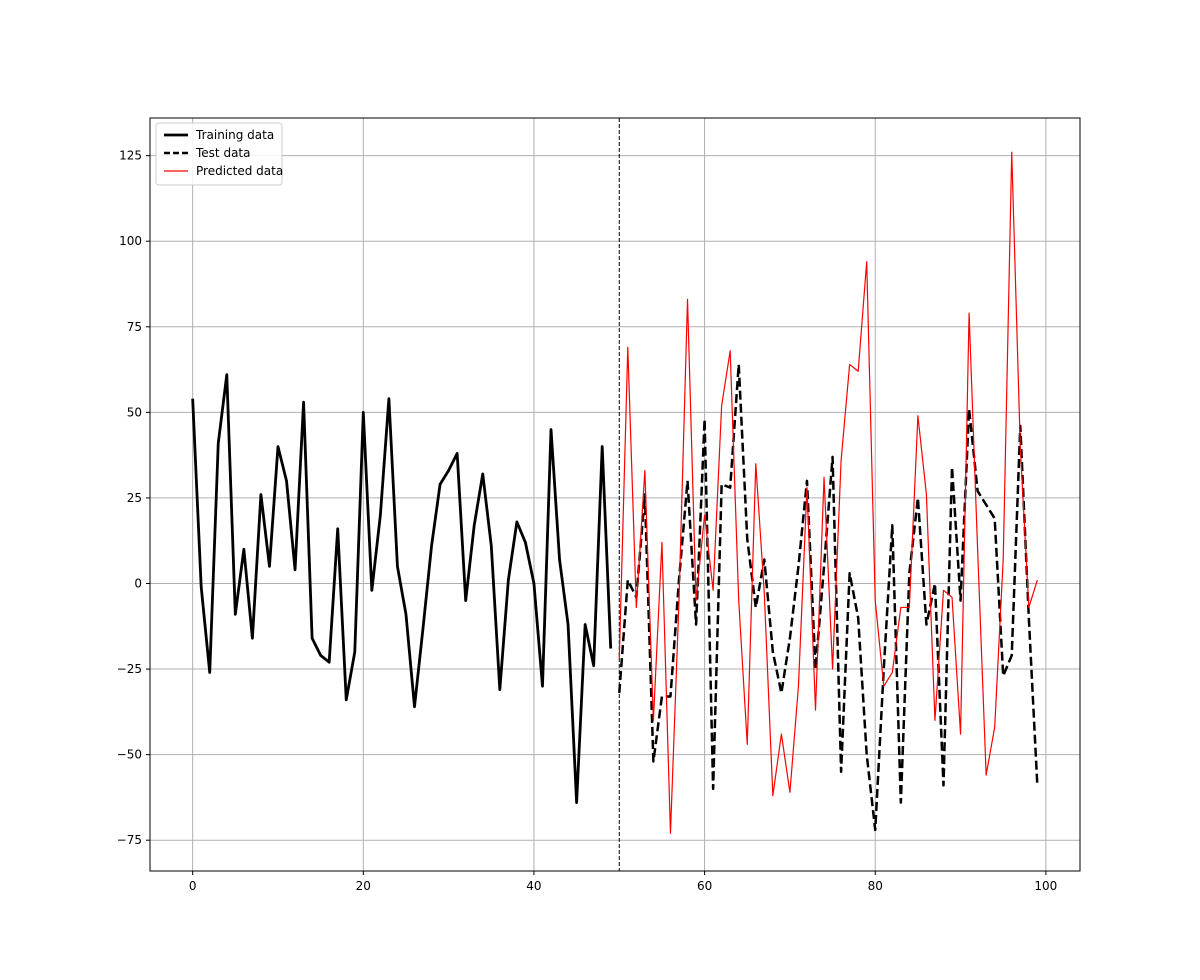 The width and height of the screenshot is (1200, 980). What do you see at coordinates (129, 840) in the screenshot?
I see `y-tick-label: −75` at bounding box center [129, 840].